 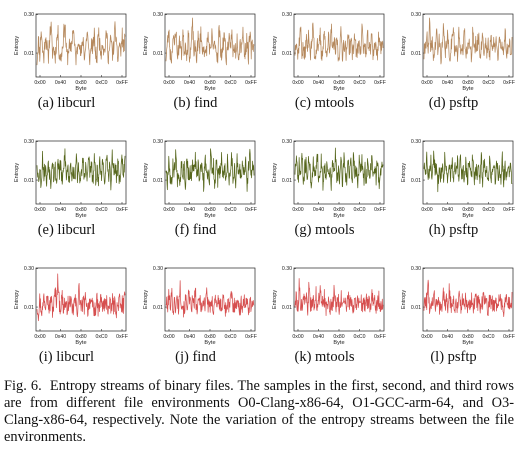 What do you see at coordinates (195, 103) in the screenshot?
I see `subcaption: (b) find` at bounding box center [195, 103].